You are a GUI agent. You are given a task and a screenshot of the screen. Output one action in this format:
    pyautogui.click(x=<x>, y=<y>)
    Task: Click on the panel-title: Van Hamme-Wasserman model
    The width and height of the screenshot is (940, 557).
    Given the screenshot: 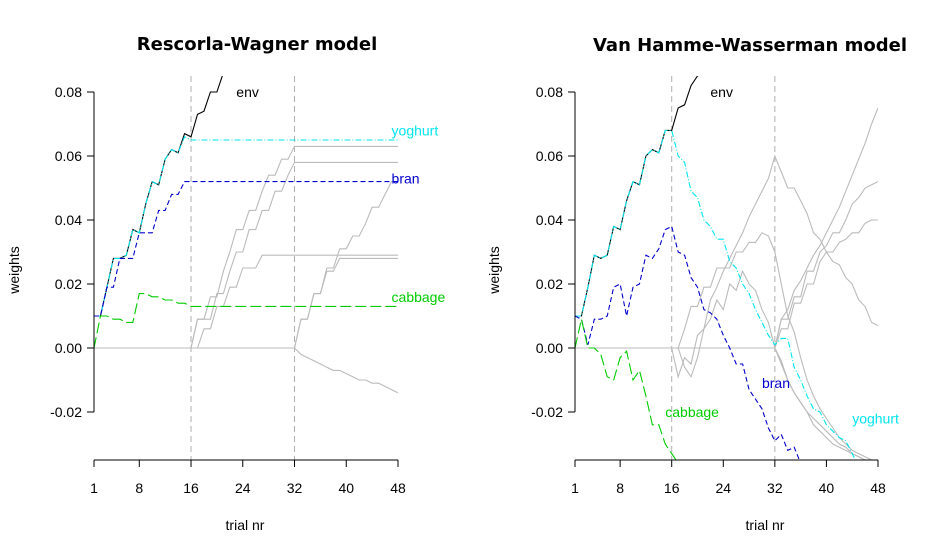 What is the action you would take?
    pyautogui.click(x=750, y=45)
    